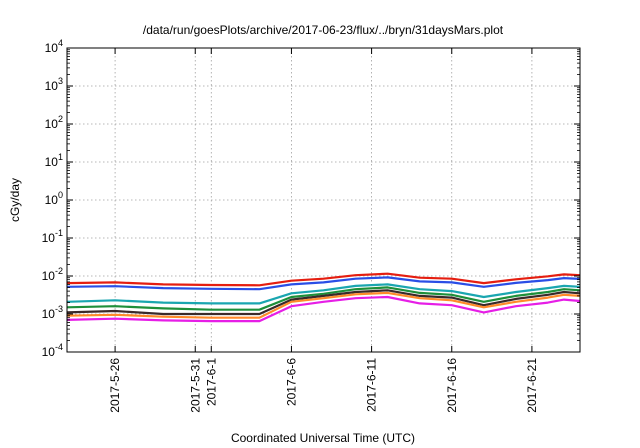  I want to click on x-tick-label: 2017-6-11, so click(372, 385).